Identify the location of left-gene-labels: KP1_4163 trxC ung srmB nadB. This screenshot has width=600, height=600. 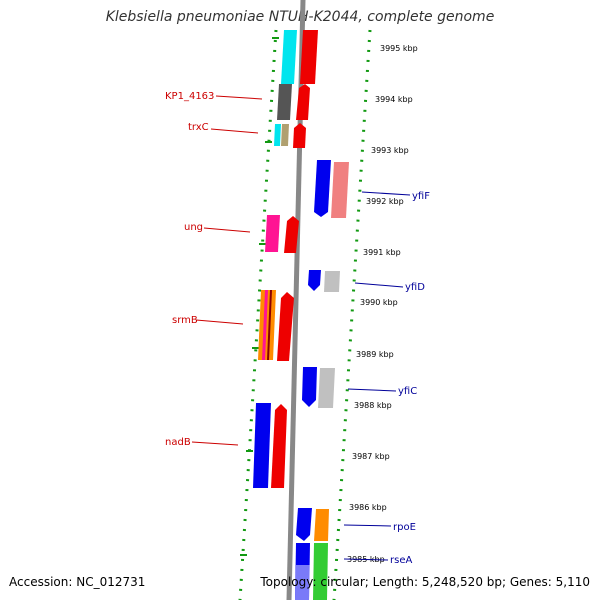
(214, 269).